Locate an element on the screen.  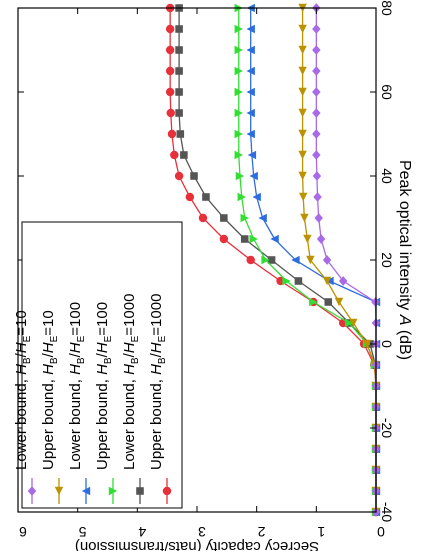
x-tick-label: -40 is located at coordinates (387, 512).